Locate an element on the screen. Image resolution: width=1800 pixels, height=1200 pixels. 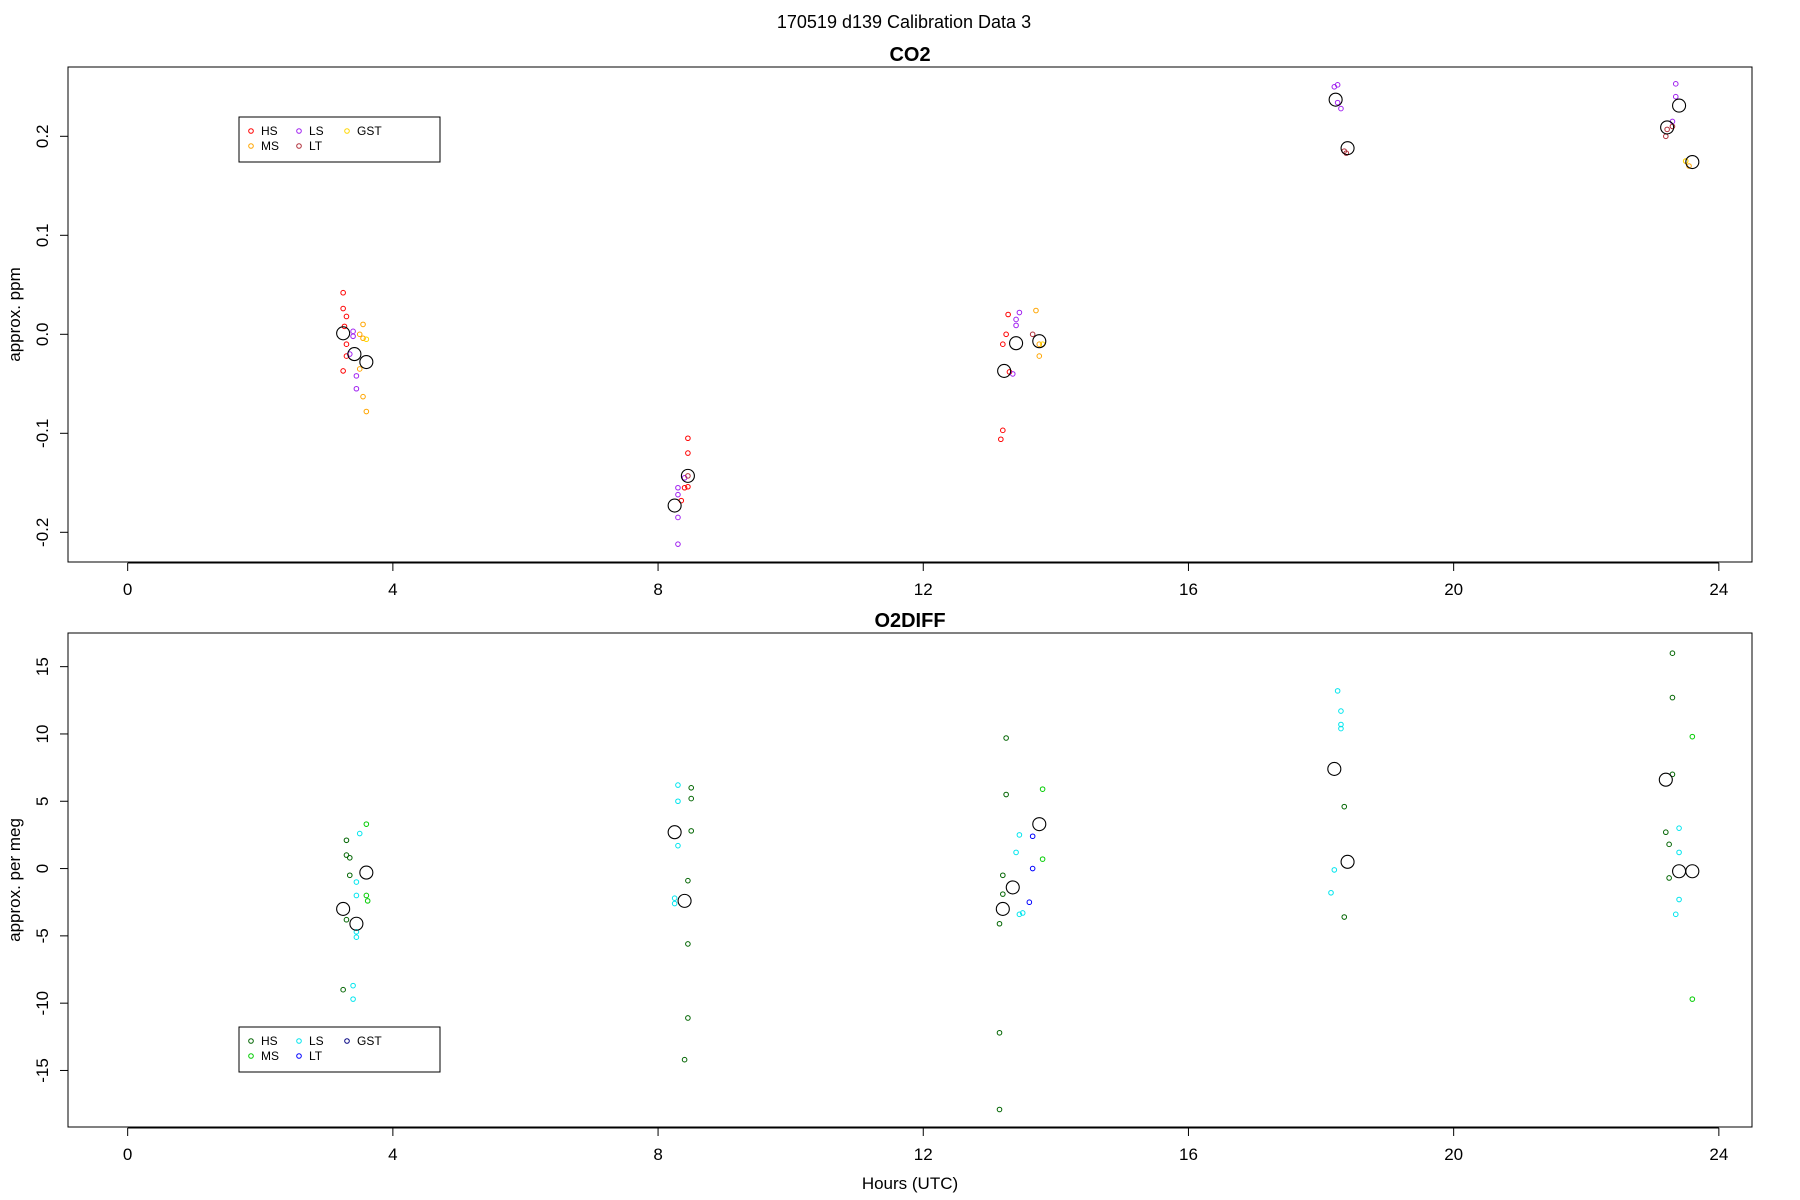
y-tick-label: -5 is located at coordinates (42, 935).